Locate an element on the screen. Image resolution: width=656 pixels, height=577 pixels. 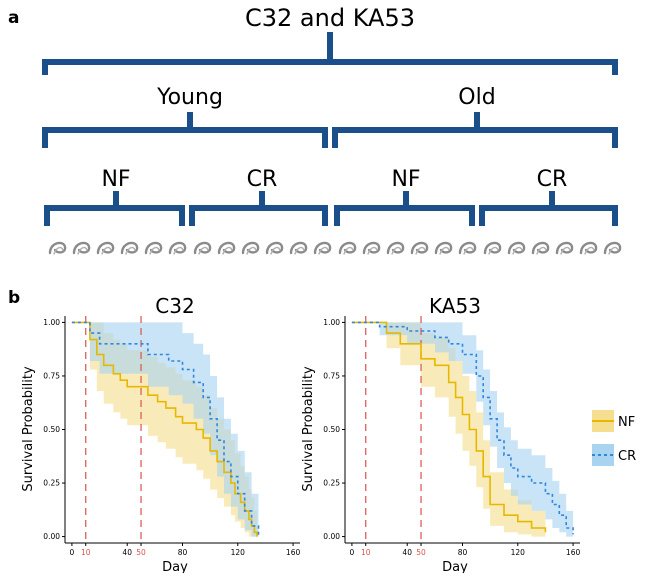
young-cr-bracket is located at coordinates (258, 215).